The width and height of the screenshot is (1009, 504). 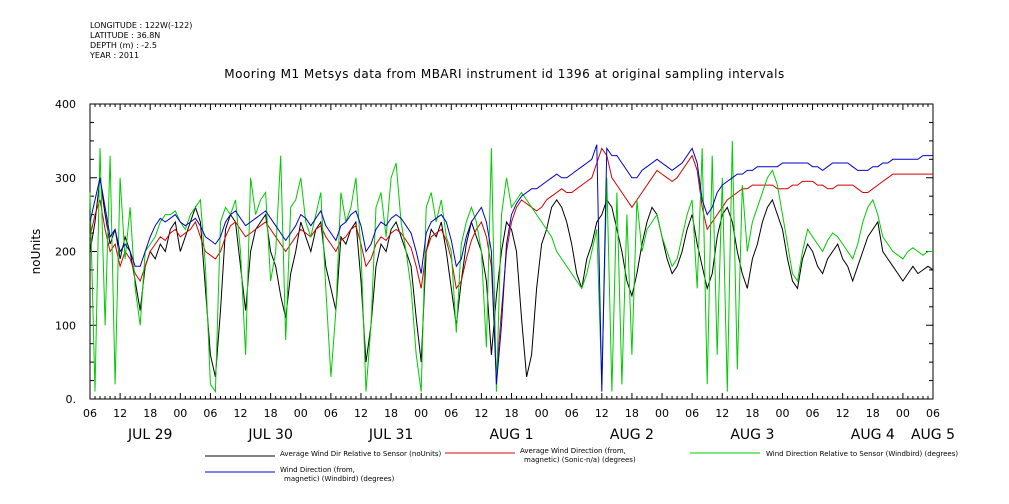 I want to click on meta-latitude: LATITUDE : 36.8N, so click(x=125, y=35).